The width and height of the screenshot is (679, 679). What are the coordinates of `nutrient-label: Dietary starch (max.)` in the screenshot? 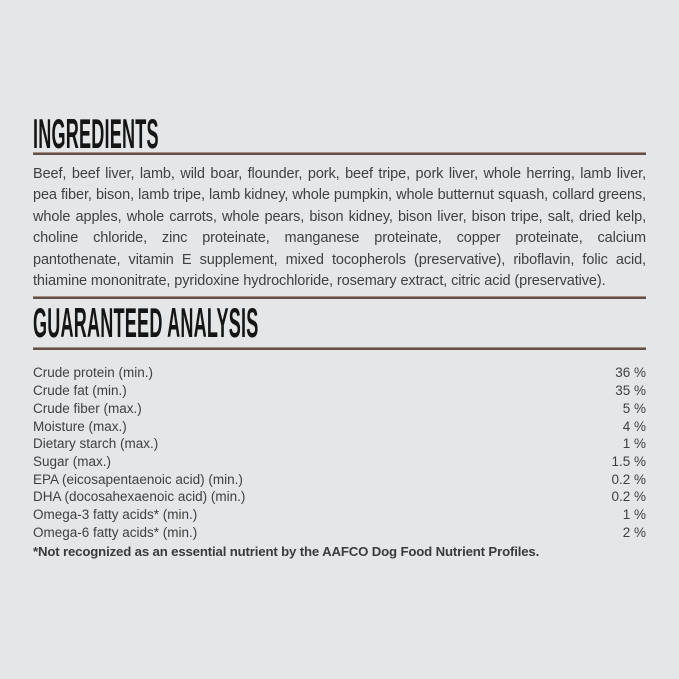 It's located at (96, 444).